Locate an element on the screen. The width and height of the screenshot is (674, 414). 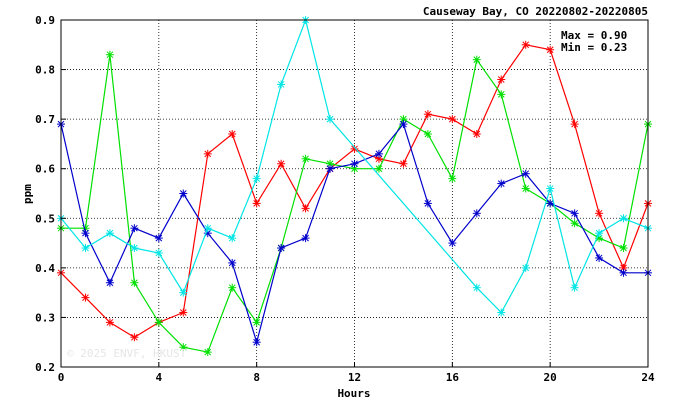
y-tick-label: 0.7 is located at coordinates (45, 119).